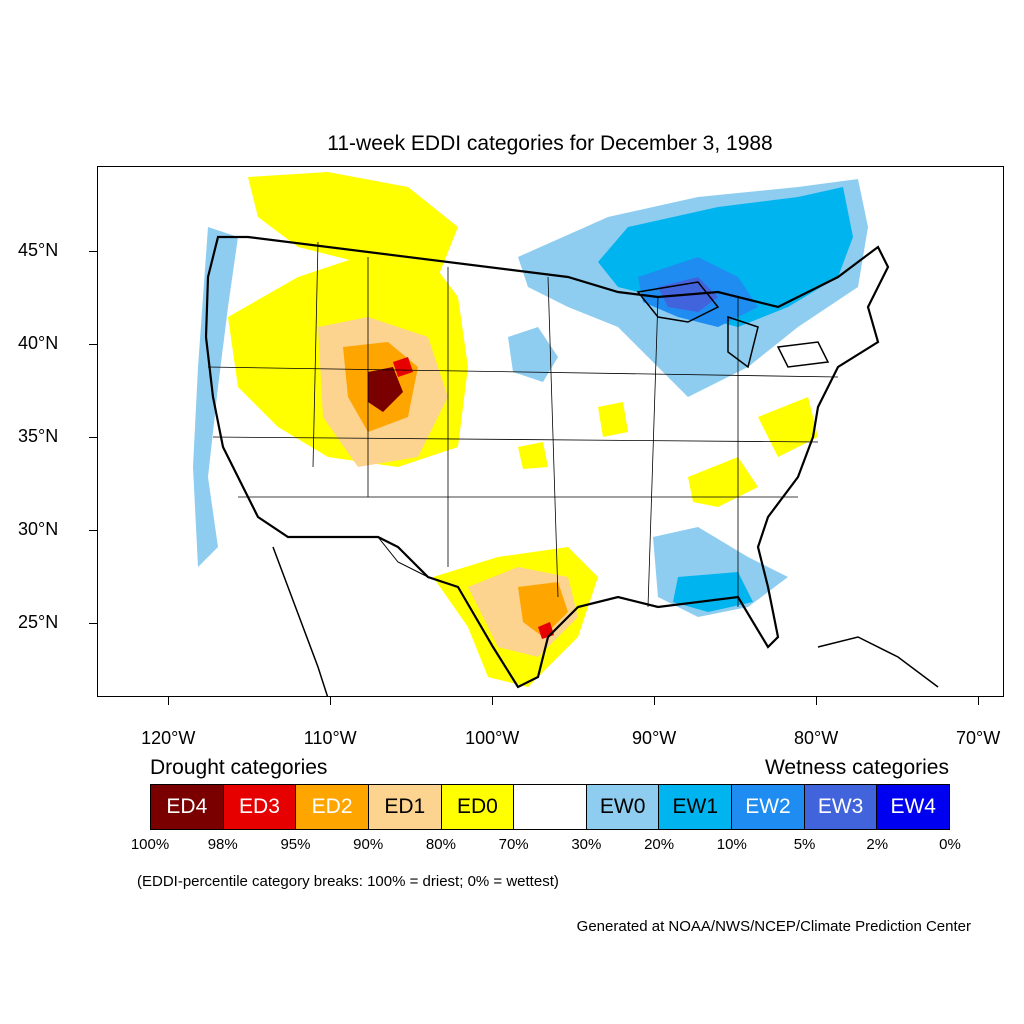  I want to click on legend-cell-ed0: ED0, so click(478, 807).